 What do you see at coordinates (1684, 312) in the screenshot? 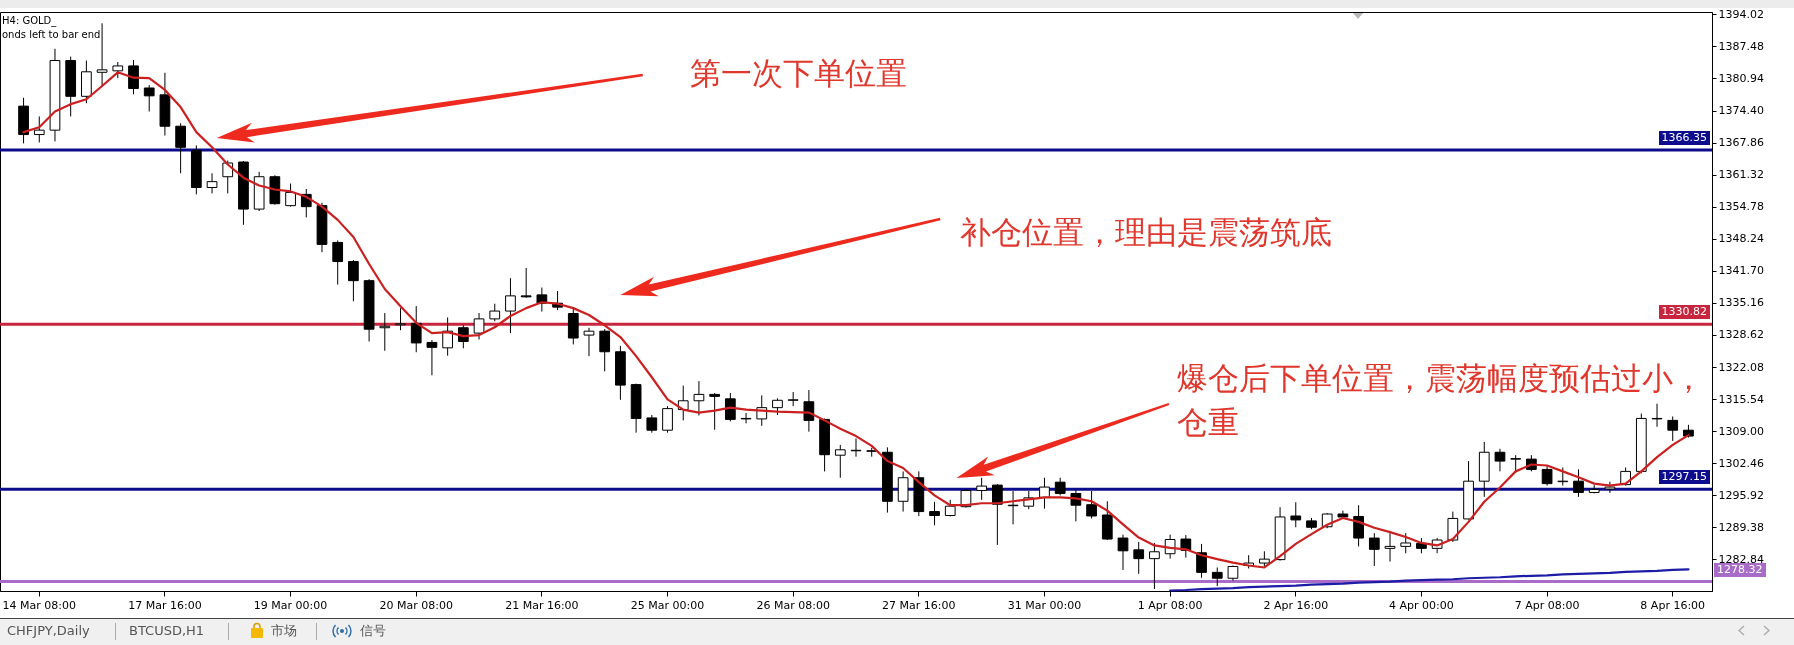
I see `ref-line-label: 1330.82` at bounding box center [1684, 312].